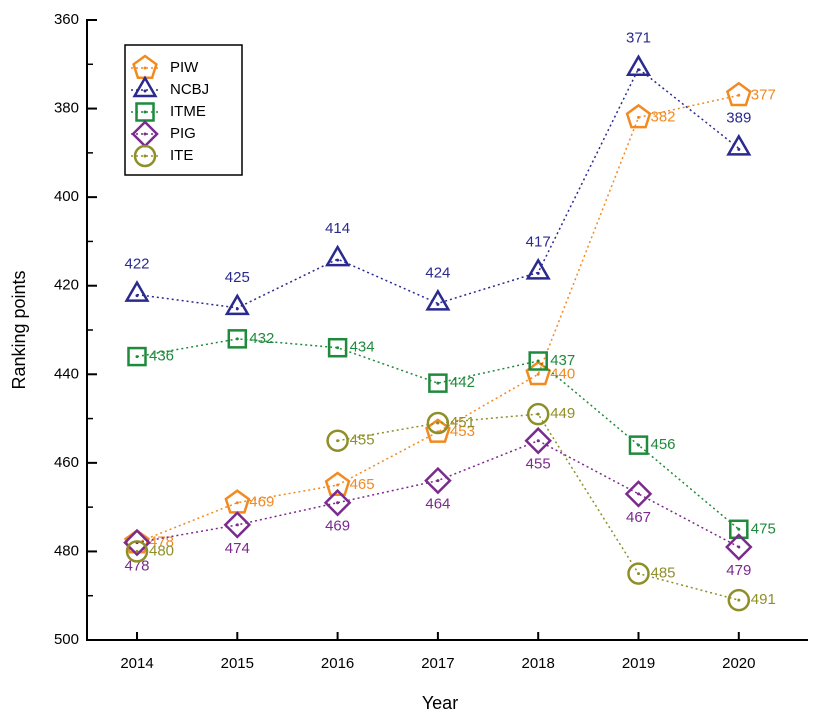 This screenshot has height=717, width=821. Describe the element at coordinates (337, 228) in the screenshot. I see `data-label: 414` at that location.